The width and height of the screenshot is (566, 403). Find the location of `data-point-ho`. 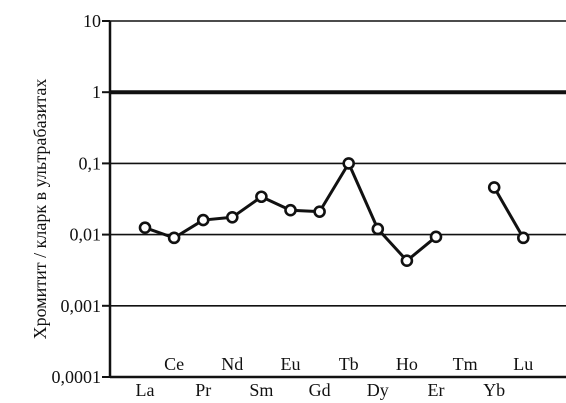

data-point-ho is located at coordinates (407, 260).